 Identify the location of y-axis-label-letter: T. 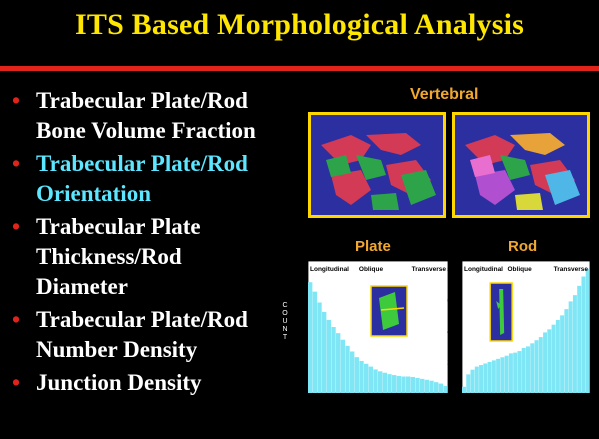
(285, 337).